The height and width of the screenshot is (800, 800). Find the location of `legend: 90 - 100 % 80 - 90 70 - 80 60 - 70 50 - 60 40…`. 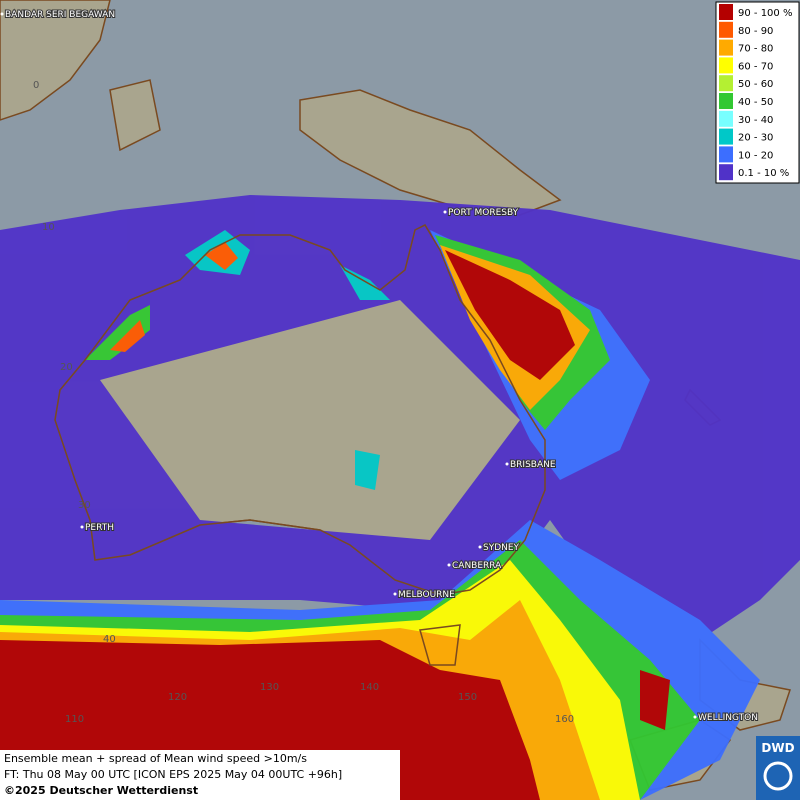

legend: 90 - 100 % 80 - 90 70 - 80 60 - 70 50 - 60 40… is located at coordinates (757, 92).